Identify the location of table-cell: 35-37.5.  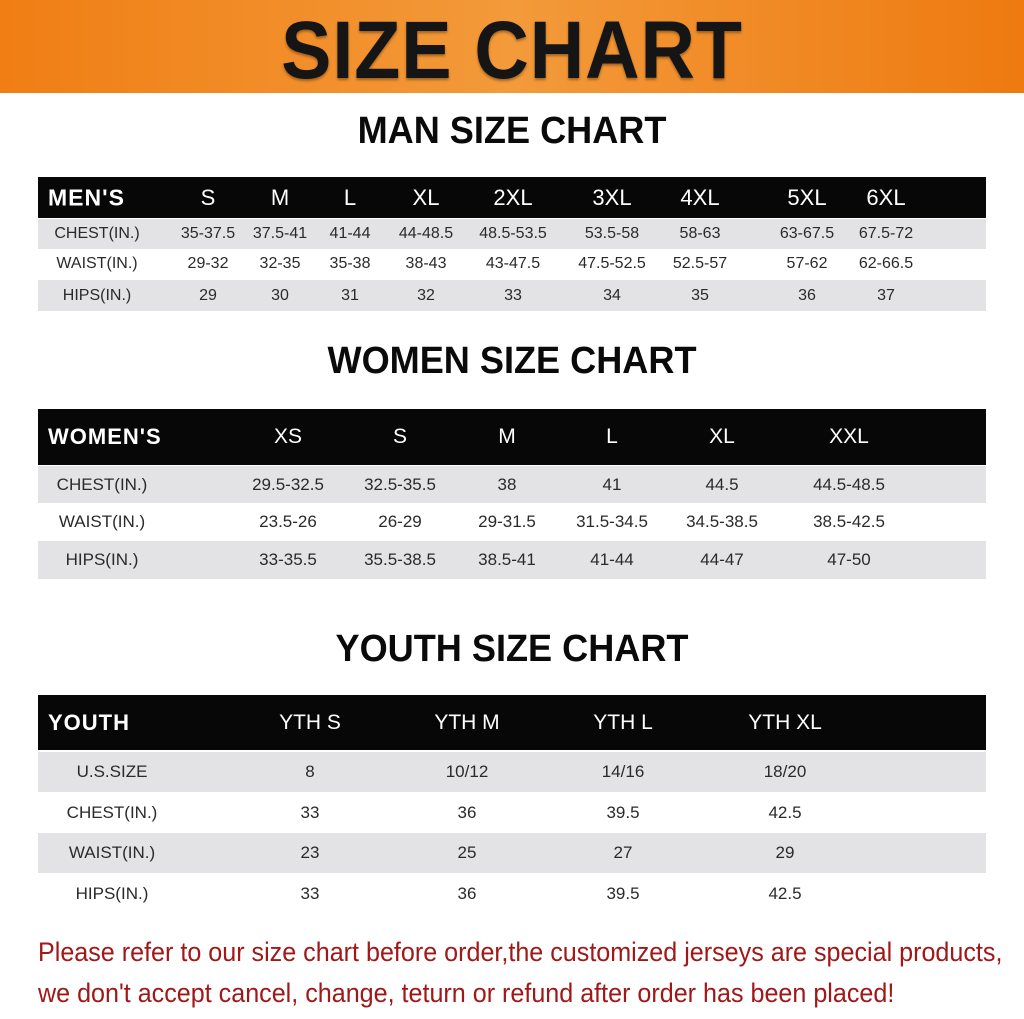
(208, 233).